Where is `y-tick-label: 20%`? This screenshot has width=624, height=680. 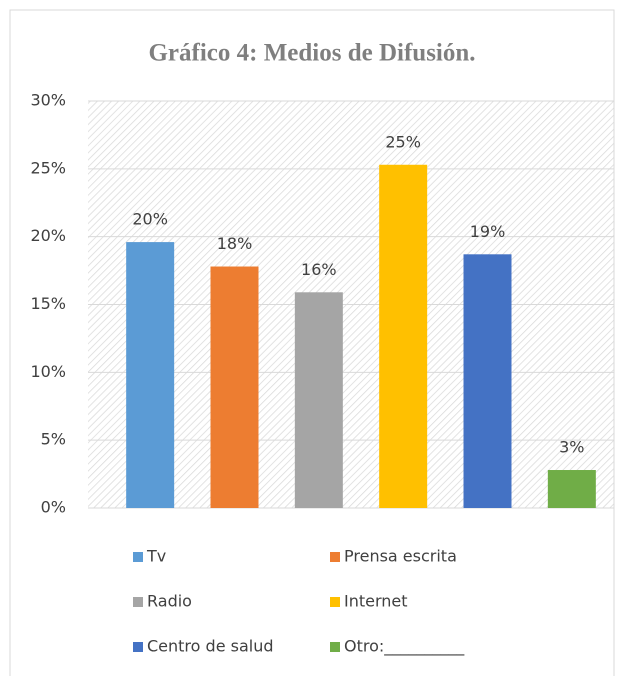 y-tick-label: 20% is located at coordinates (48, 235).